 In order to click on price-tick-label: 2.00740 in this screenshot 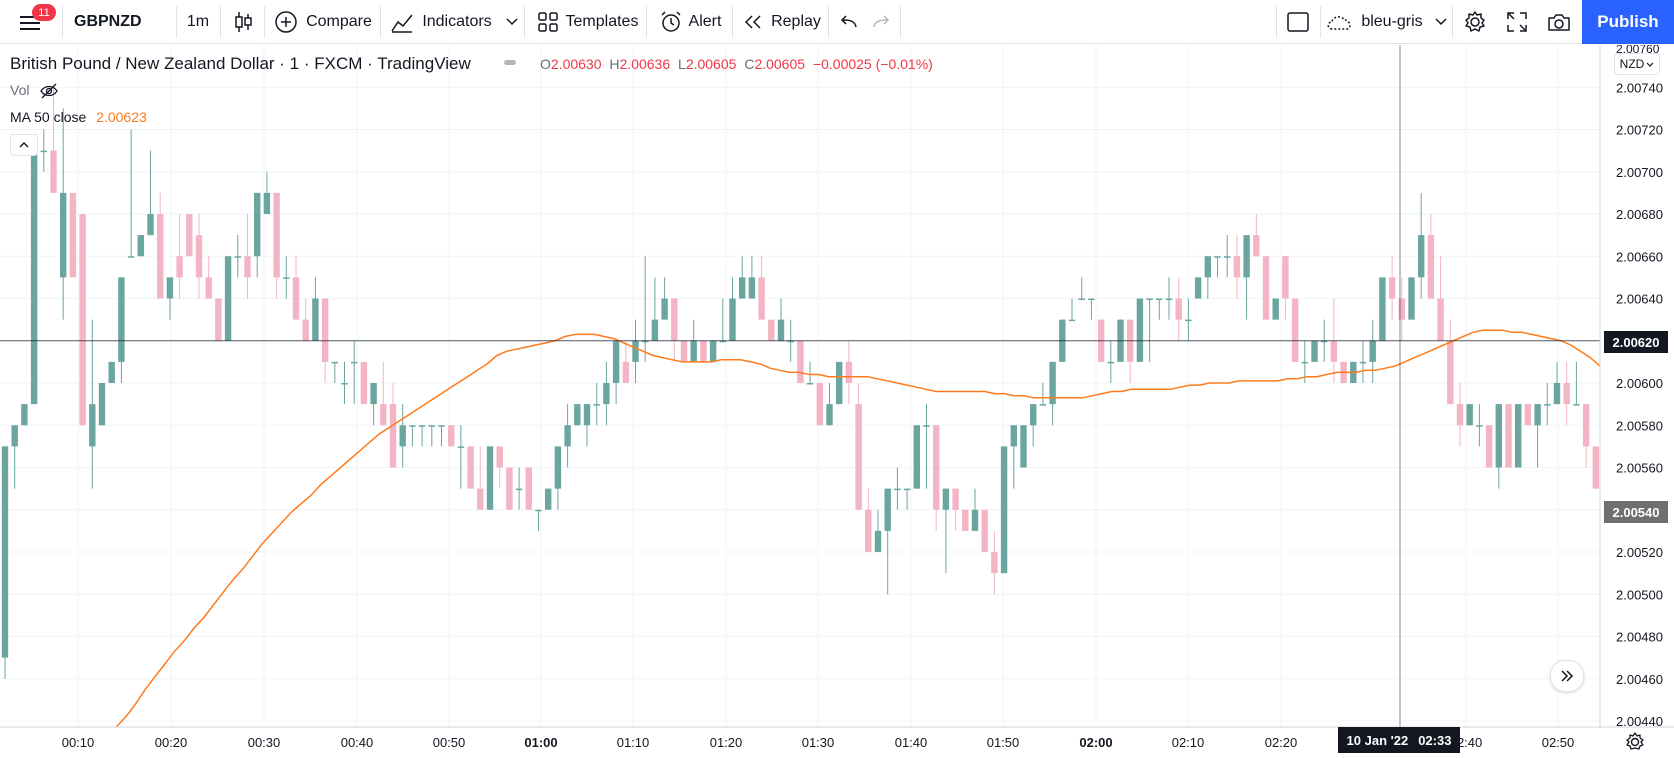, I will do `click(1639, 87)`.